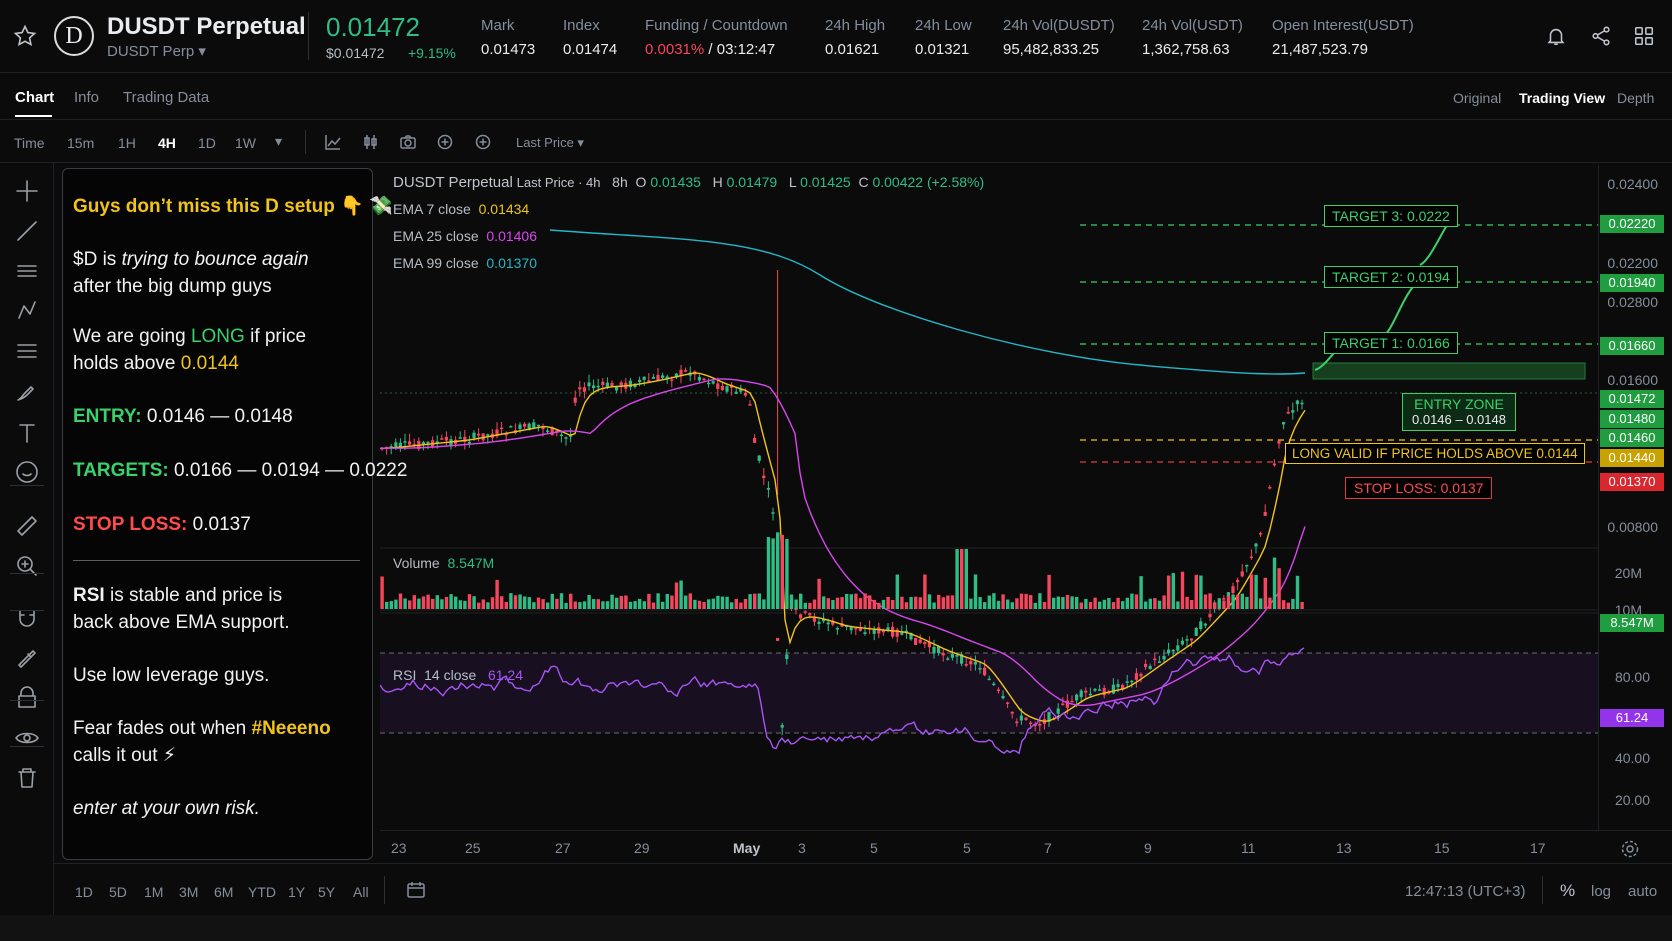 The width and height of the screenshot is (1672, 941). What do you see at coordinates (361, 892) in the screenshot?
I see `range-all: All` at bounding box center [361, 892].